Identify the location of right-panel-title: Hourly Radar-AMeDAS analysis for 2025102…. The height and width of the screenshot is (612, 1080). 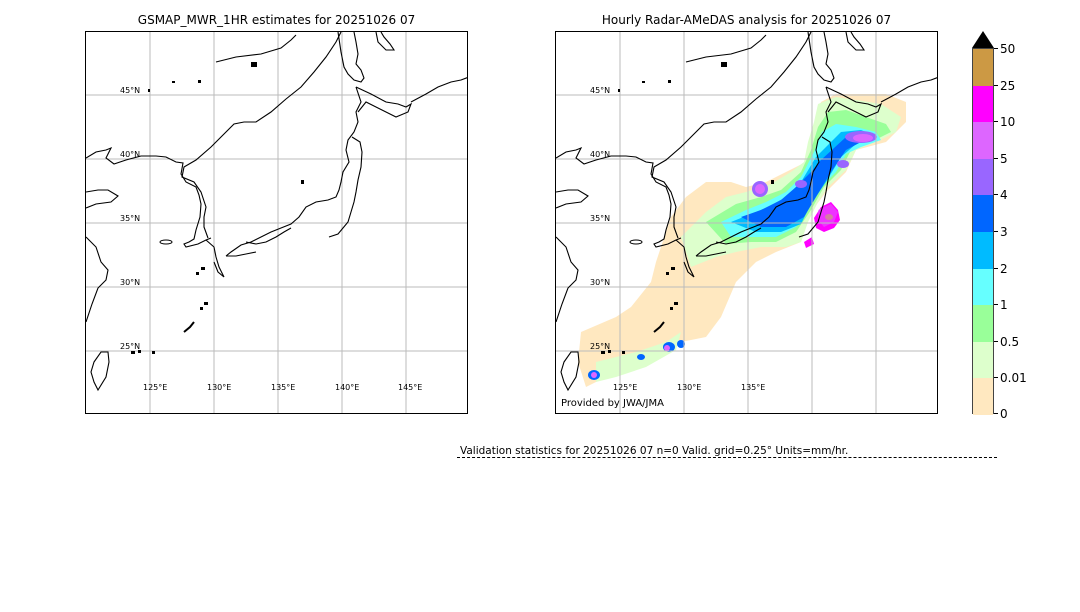
(746, 20).